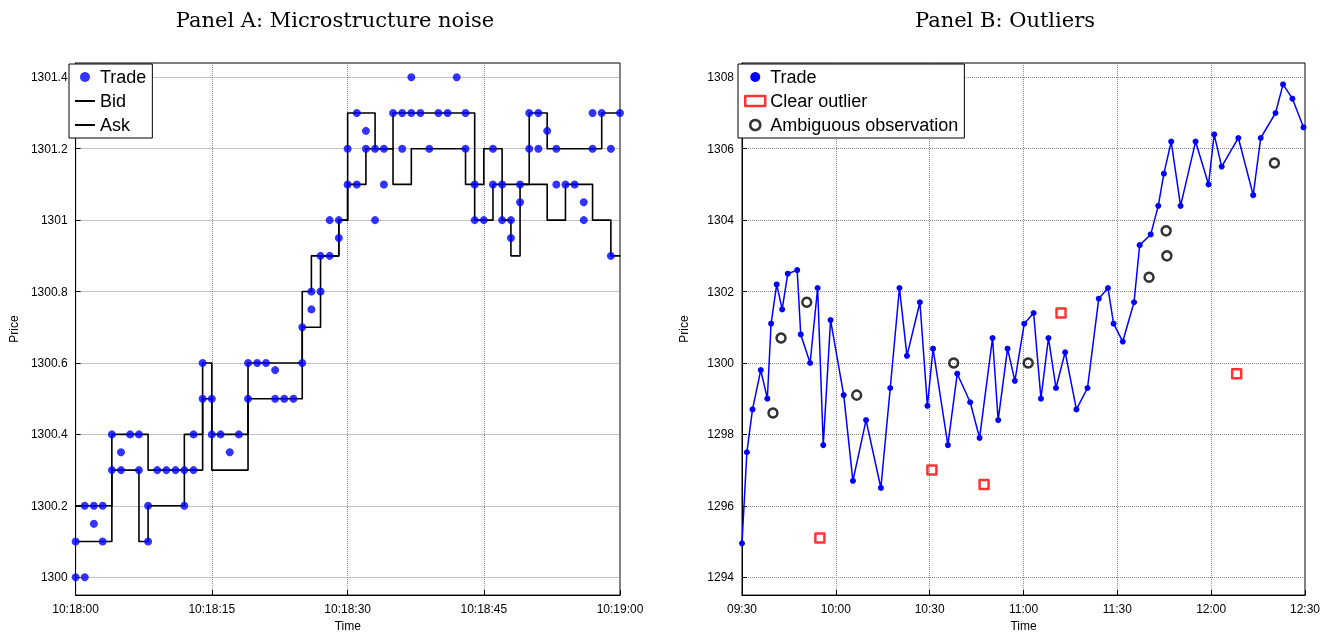  Describe the element at coordinates (335, 19) in the screenshot. I see `chart-title: Panel A: Microstructure noise` at that location.